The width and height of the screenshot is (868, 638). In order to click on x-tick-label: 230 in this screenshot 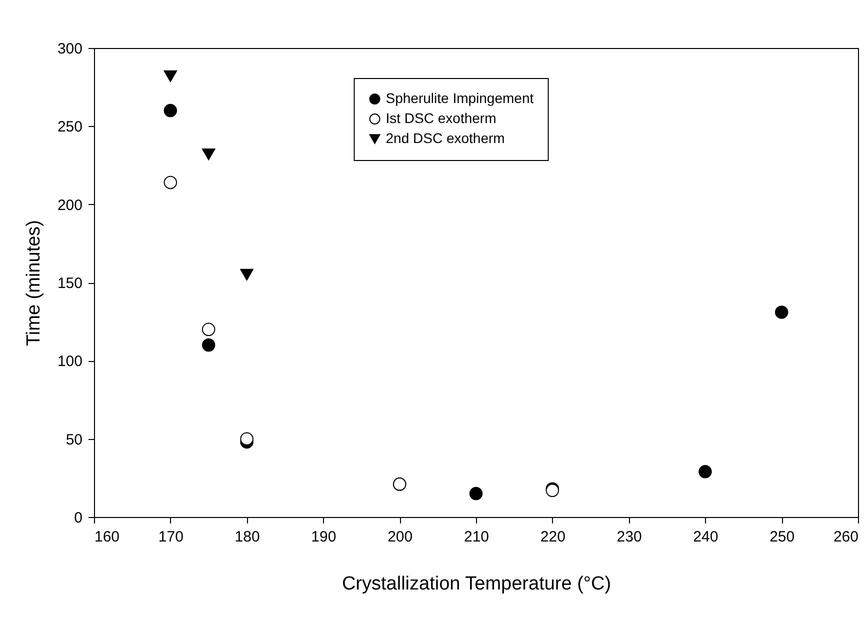, I will do `click(629, 537)`.